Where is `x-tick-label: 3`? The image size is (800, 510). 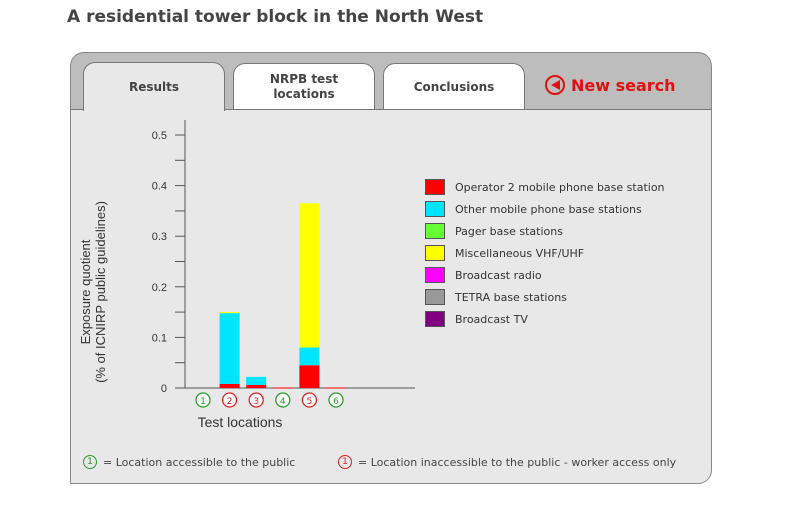 x-tick-label: 3 is located at coordinates (256, 402).